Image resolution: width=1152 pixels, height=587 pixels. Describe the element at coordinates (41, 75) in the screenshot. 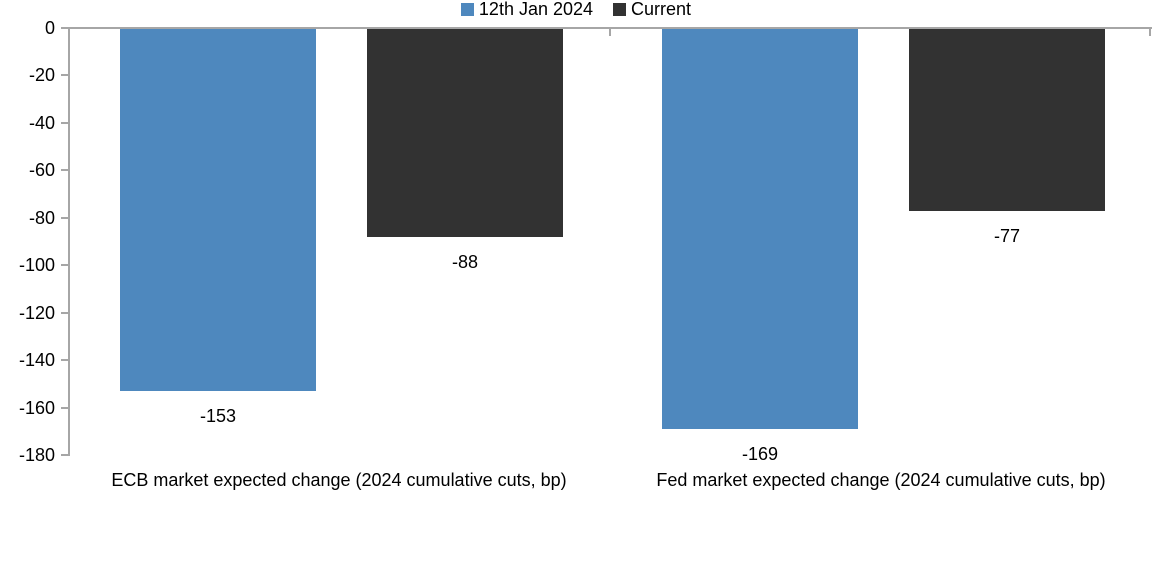

I see `y-axis-tick-label--20: -20` at that location.